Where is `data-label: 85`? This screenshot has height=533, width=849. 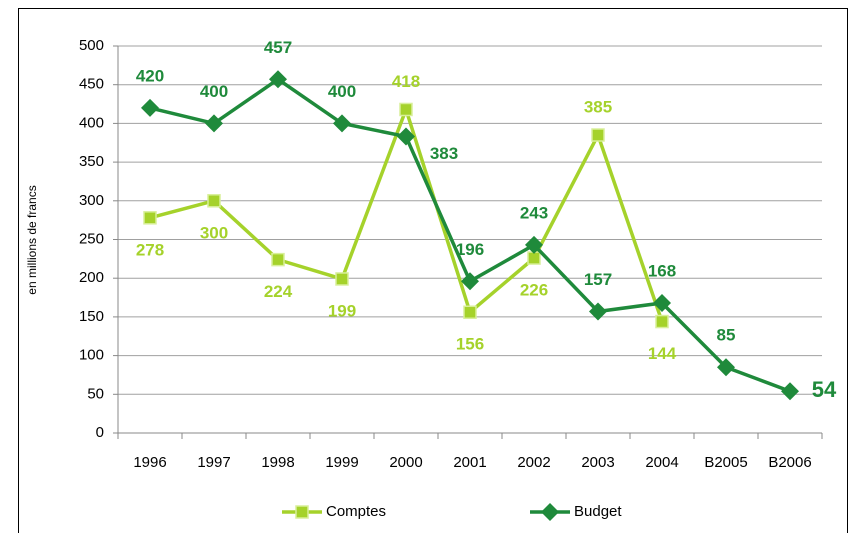 data-label: 85 is located at coordinates (726, 335).